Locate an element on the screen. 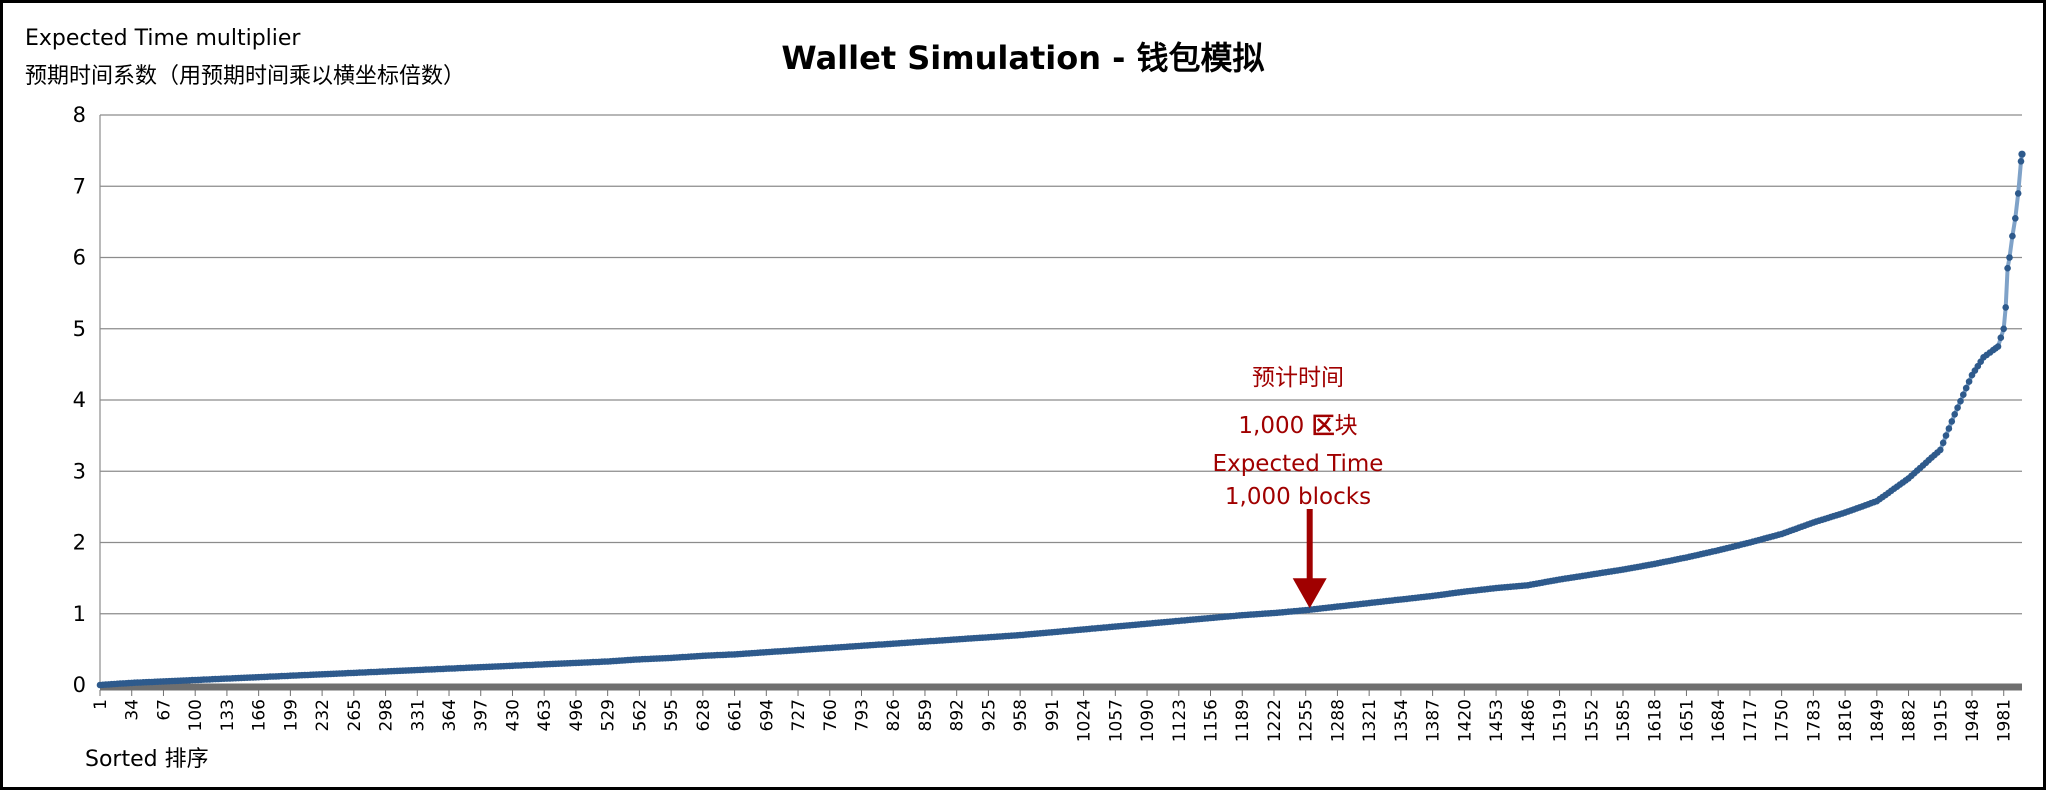  x-tick-label: 1321 is located at coordinates (1370, 720).